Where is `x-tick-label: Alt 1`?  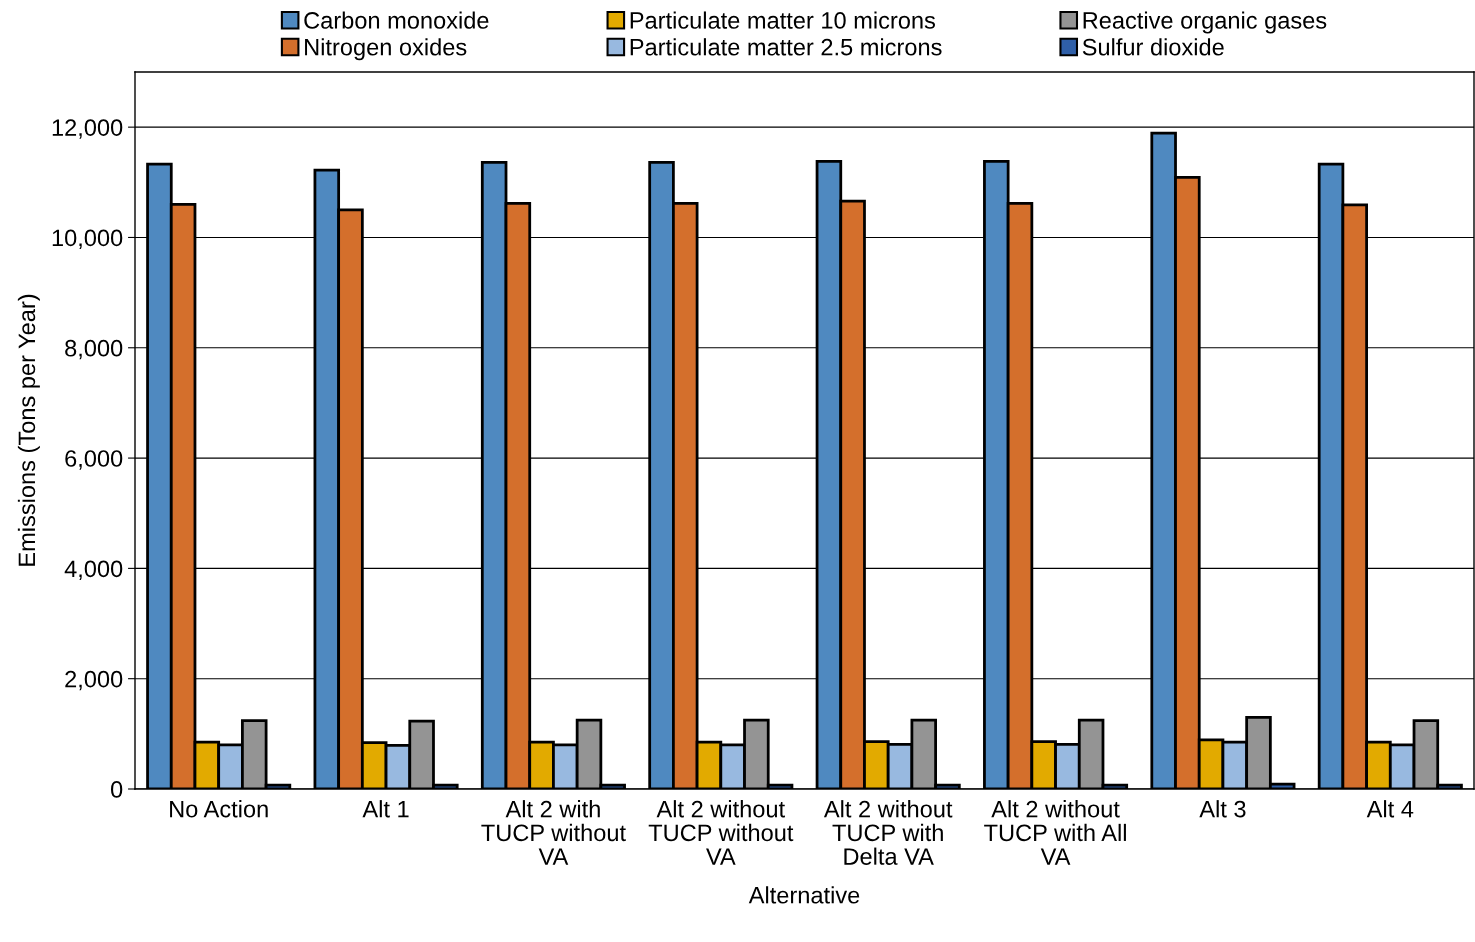 x-tick-label: Alt 1 is located at coordinates (385, 809).